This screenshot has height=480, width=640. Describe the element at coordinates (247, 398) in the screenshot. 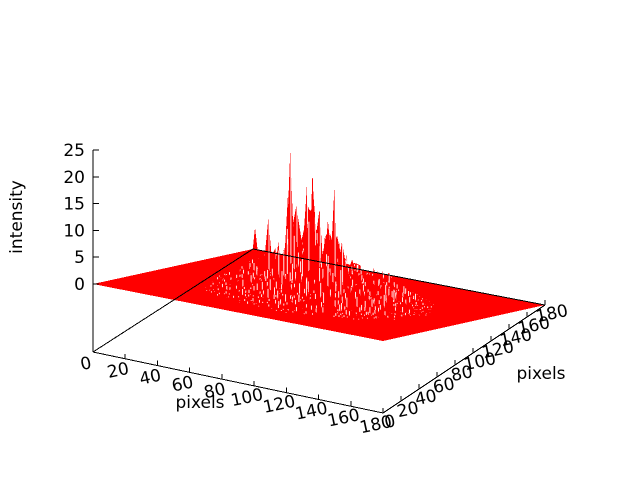

I see `x-tick-label: 100` at that location.